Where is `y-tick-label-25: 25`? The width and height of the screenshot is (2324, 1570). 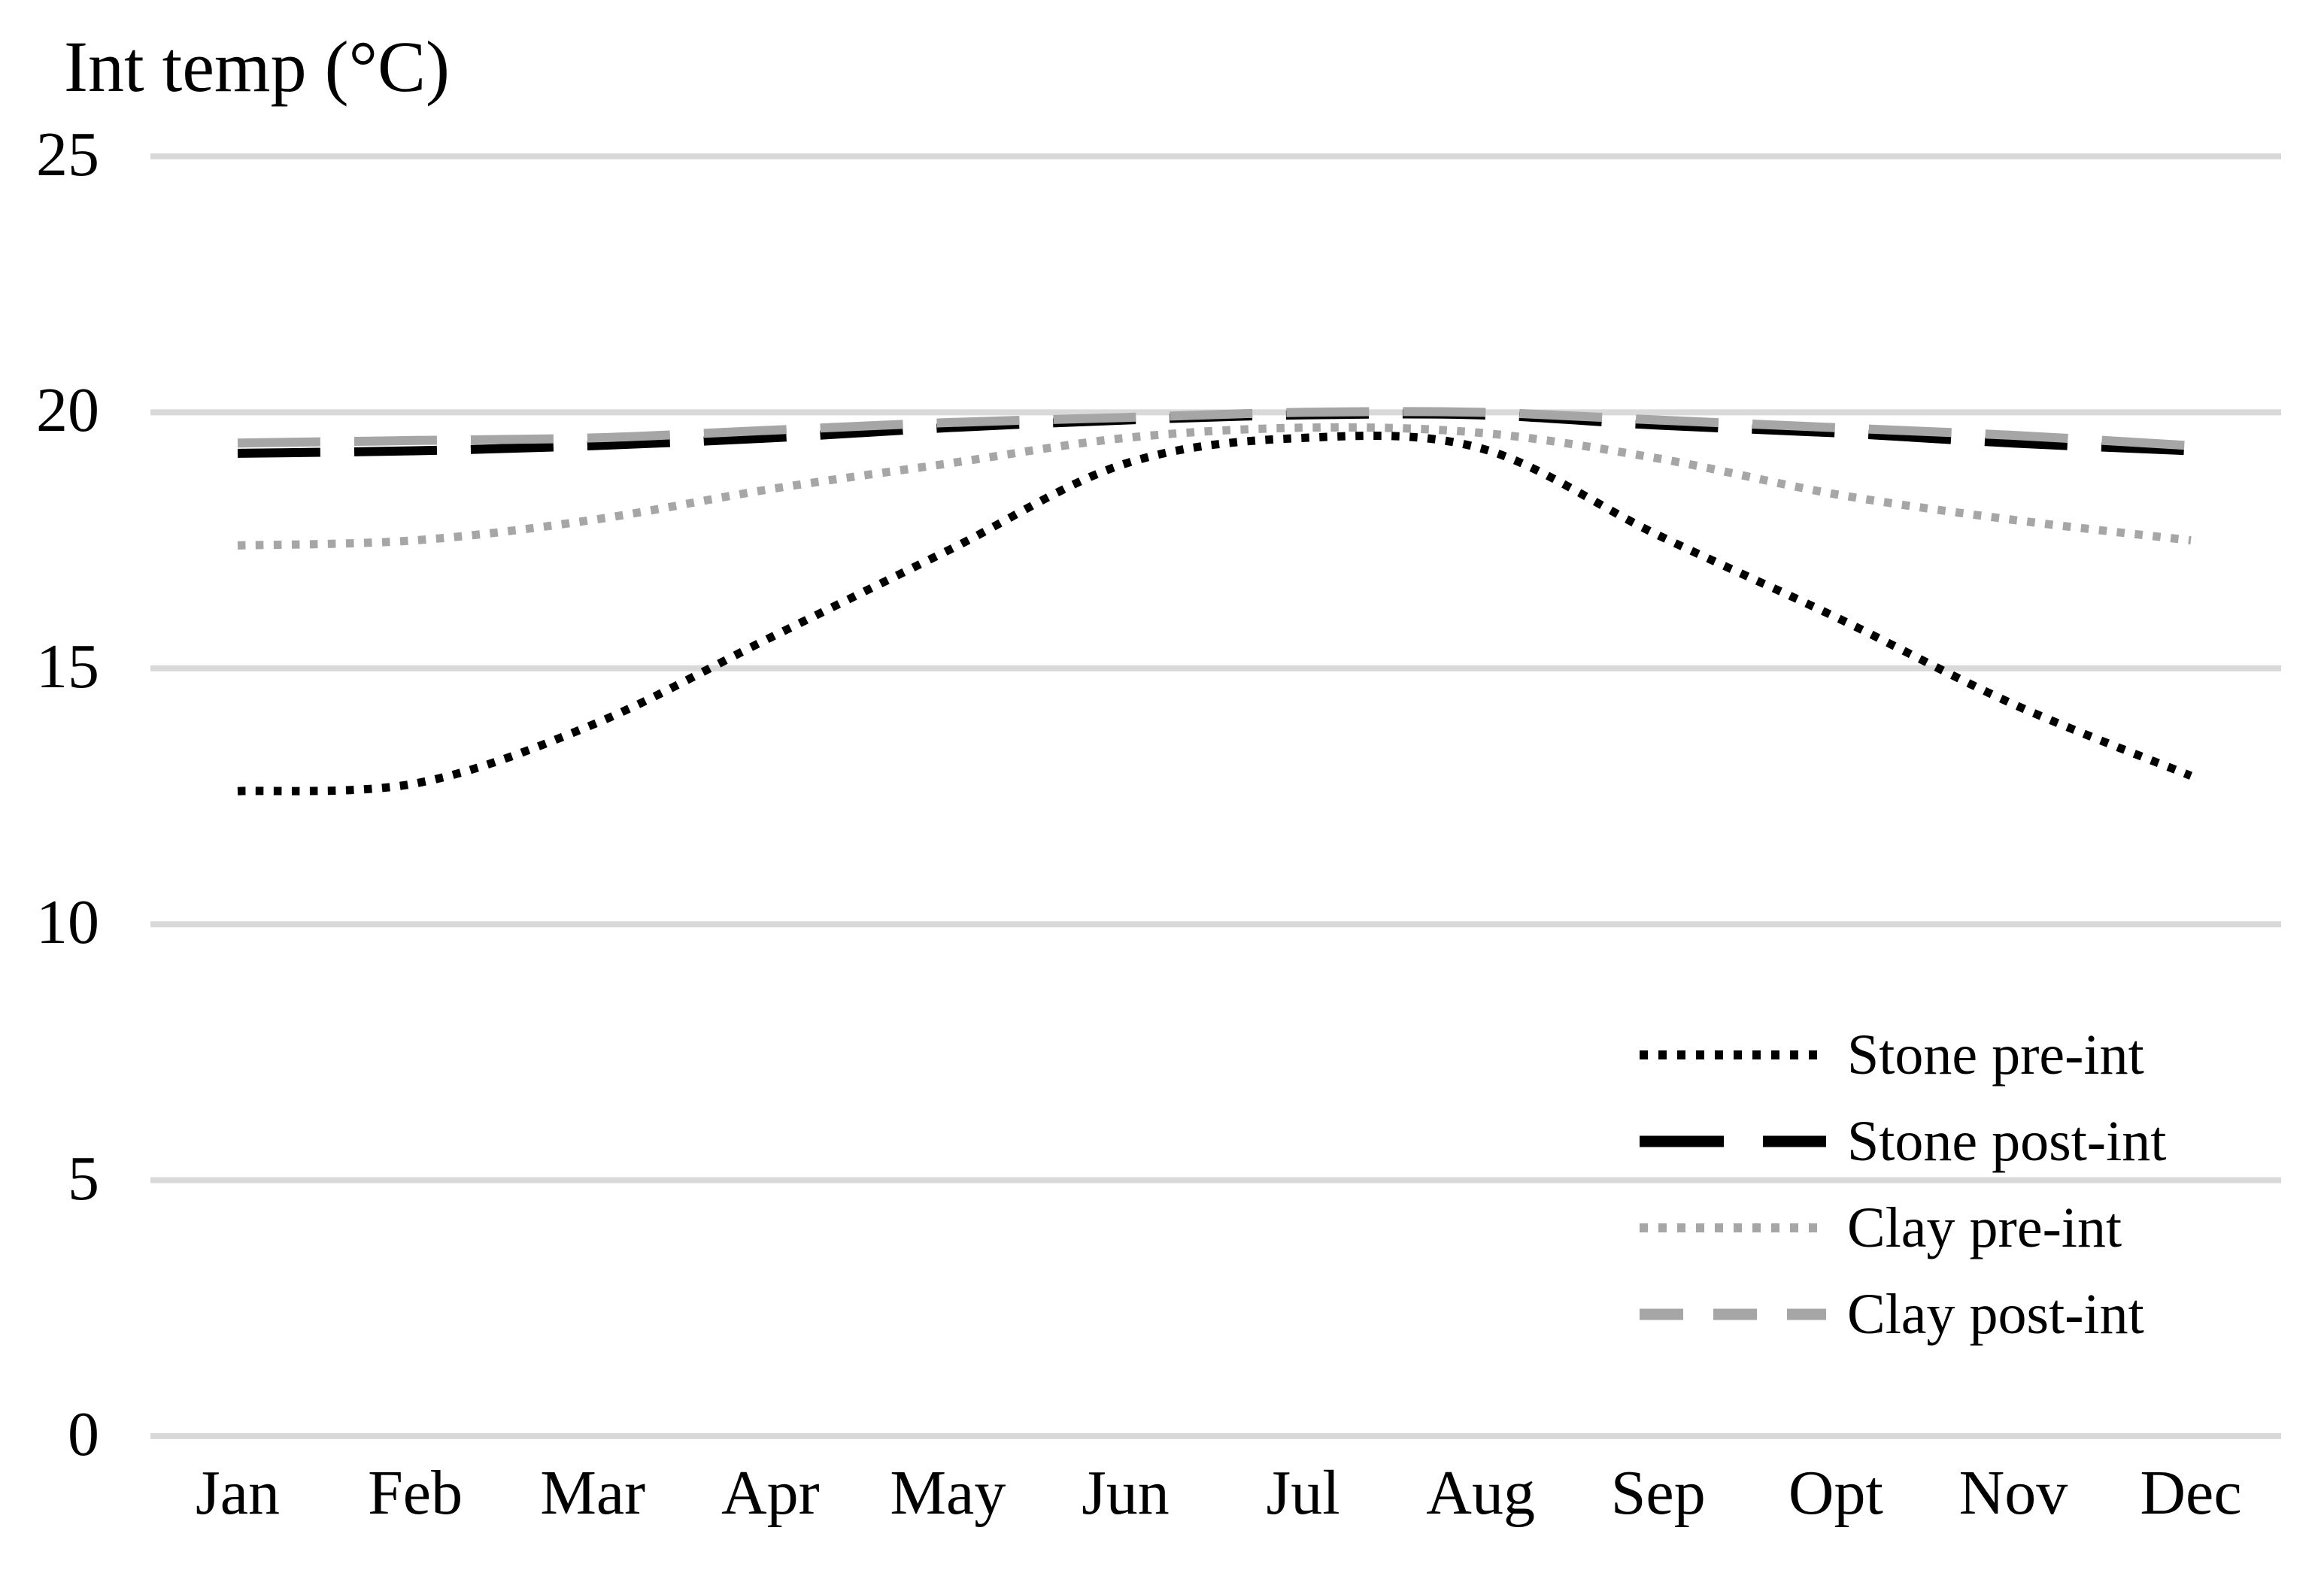 y-tick-label-25: 25 is located at coordinates (67, 154).